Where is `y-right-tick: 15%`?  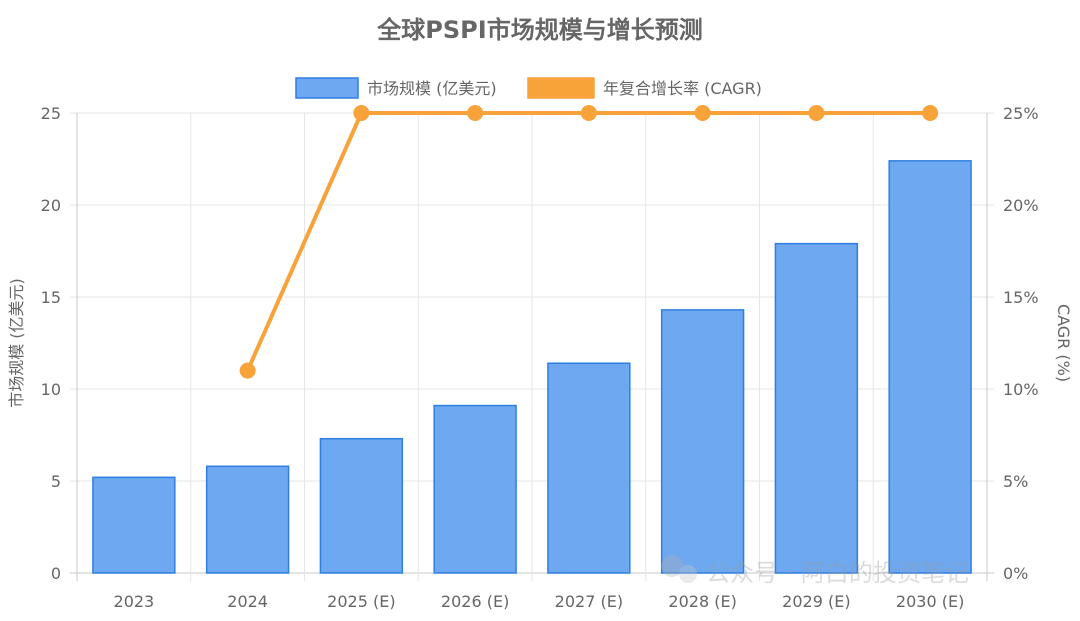
y-right-tick: 15% is located at coordinates (1021, 297).